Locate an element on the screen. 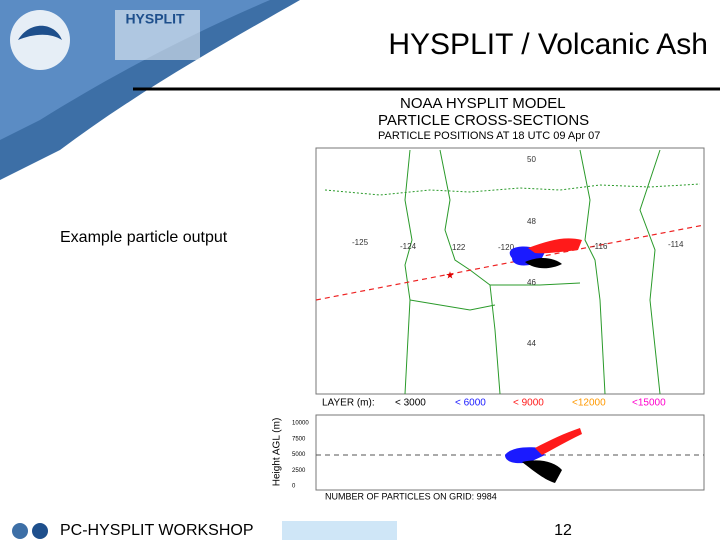 The height and width of the screenshot is (540, 720). legend-entry: < 9000 is located at coordinates (528, 403).